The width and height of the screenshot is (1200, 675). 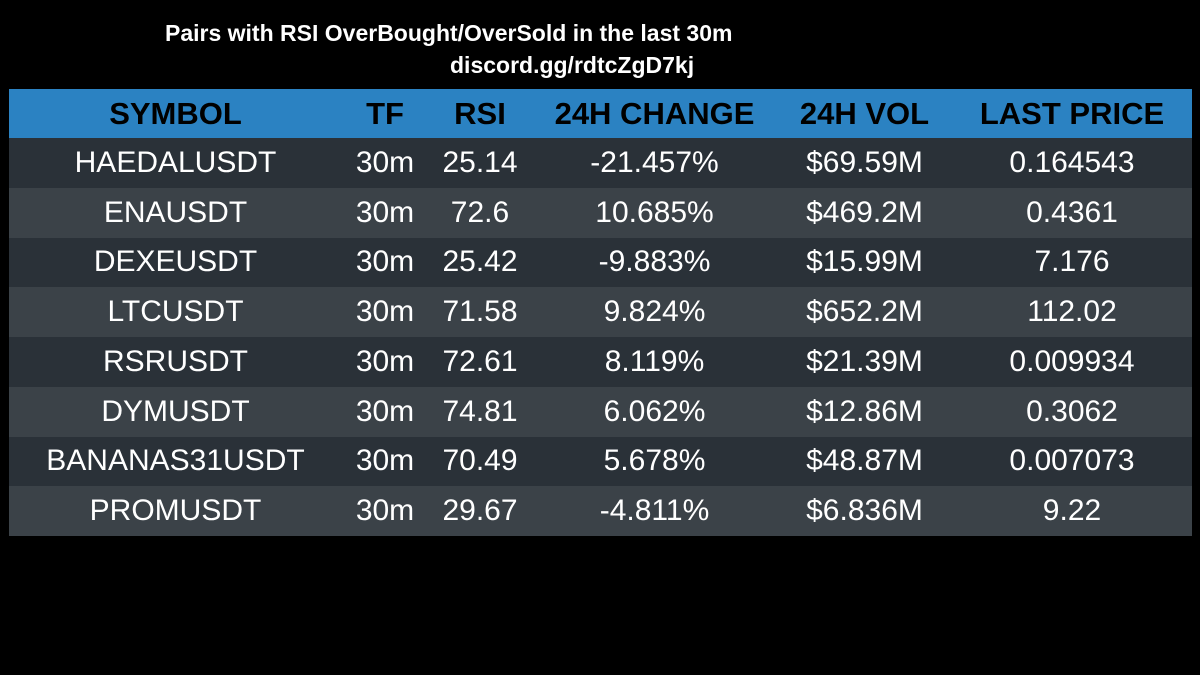 What do you see at coordinates (654, 262) in the screenshot?
I see `cell-24h-change: -9.883%` at bounding box center [654, 262].